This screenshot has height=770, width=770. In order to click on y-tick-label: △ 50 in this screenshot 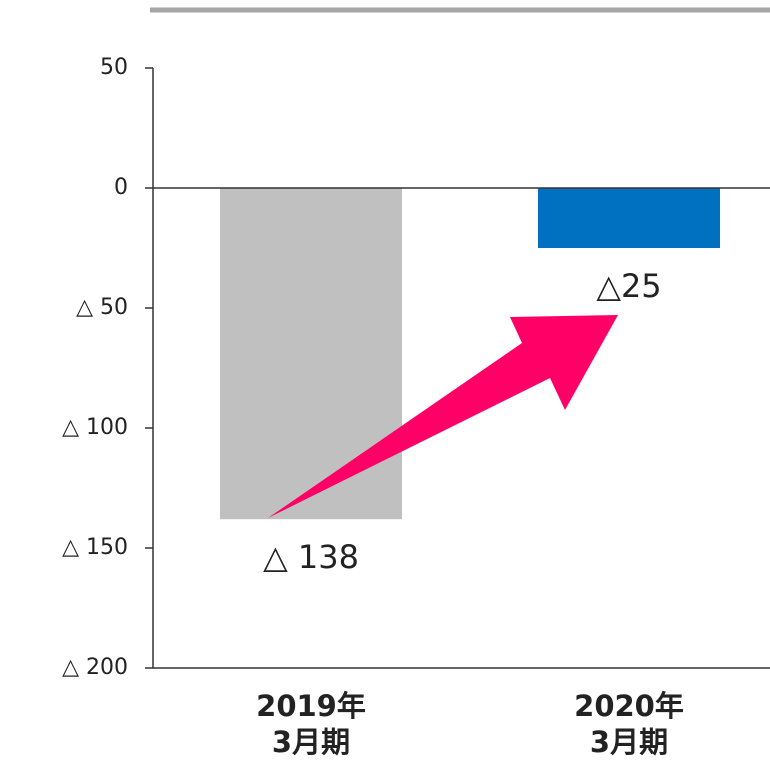, I will do `click(102, 307)`.